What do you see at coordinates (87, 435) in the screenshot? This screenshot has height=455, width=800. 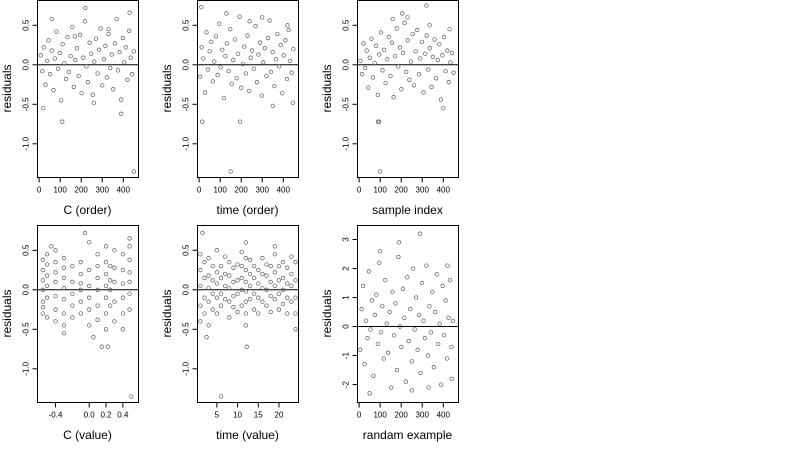 I see `x-axis-label: C (value)` at bounding box center [87, 435].